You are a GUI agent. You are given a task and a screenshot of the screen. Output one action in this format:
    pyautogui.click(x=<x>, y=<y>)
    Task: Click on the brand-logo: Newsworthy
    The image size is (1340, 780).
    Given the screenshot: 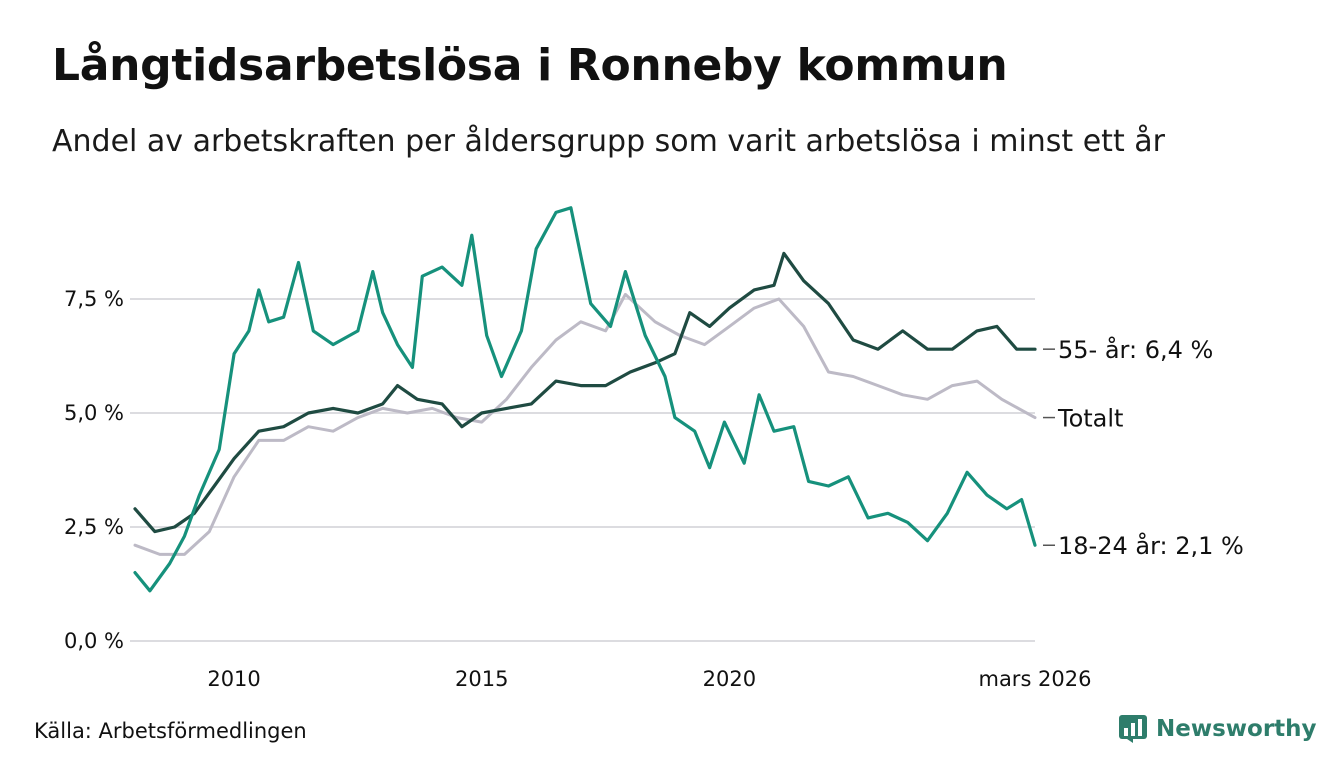 What is the action you would take?
    pyautogui.click(x=1217, y=729)
    